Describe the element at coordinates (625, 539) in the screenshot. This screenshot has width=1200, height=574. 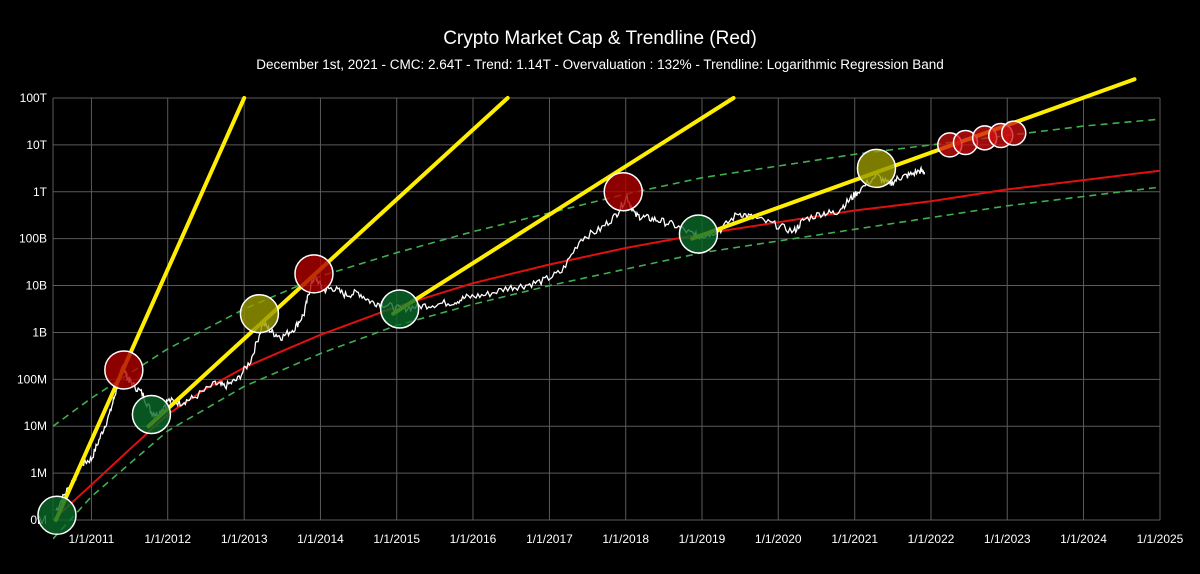
I see `x-tick-label: 1/1/2018` at that location.